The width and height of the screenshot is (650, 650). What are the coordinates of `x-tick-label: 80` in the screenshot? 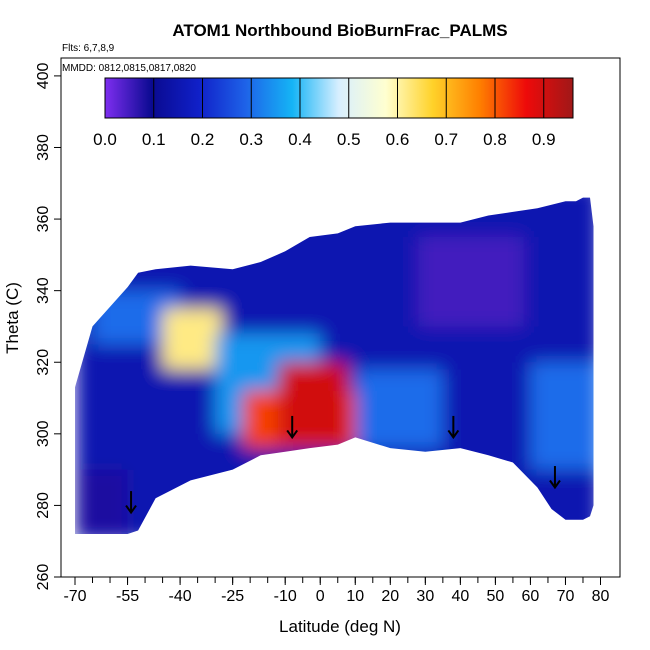 It's located at (601, 596).